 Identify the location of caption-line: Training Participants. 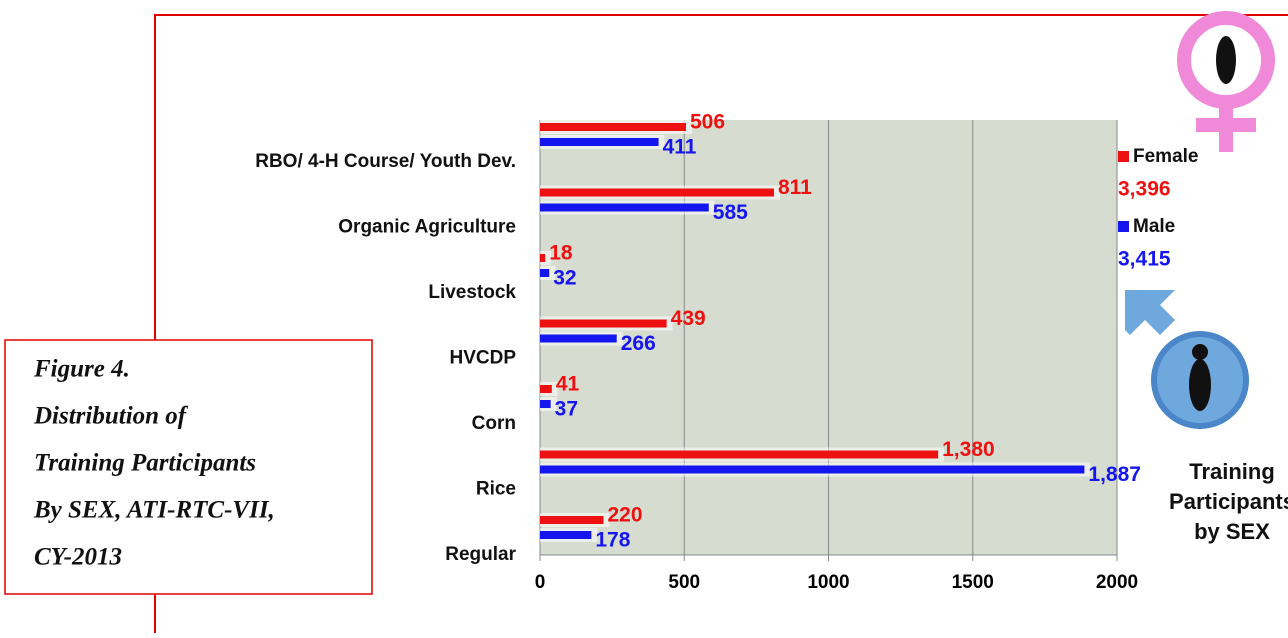
(145, 463).